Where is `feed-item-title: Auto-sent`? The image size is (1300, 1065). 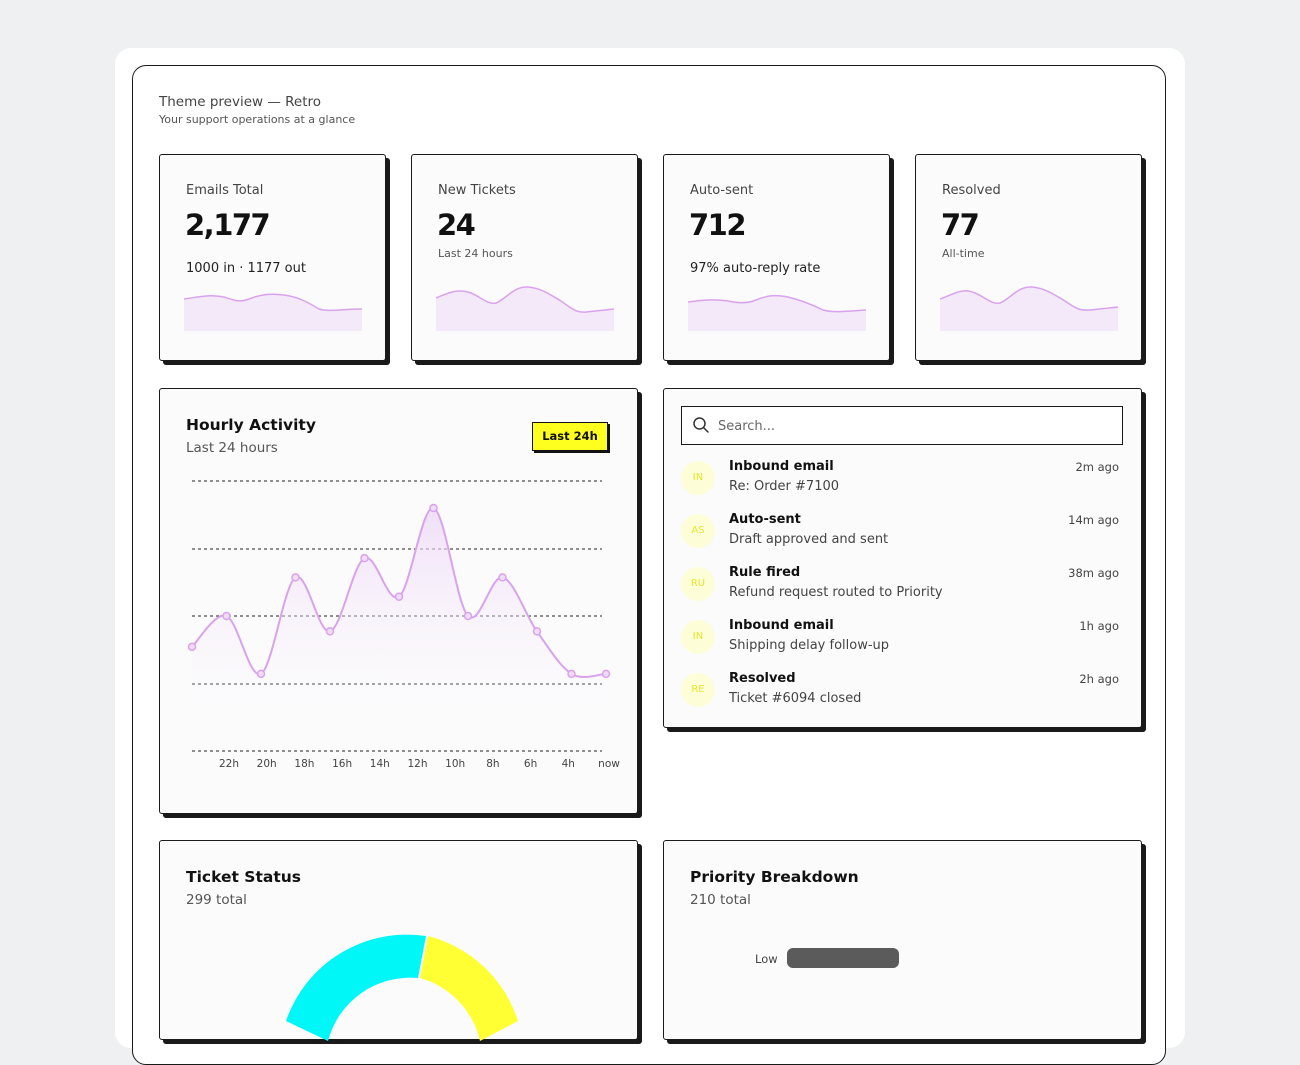
feed-item-title: Auto-sent is located at coordinates (765, 519).